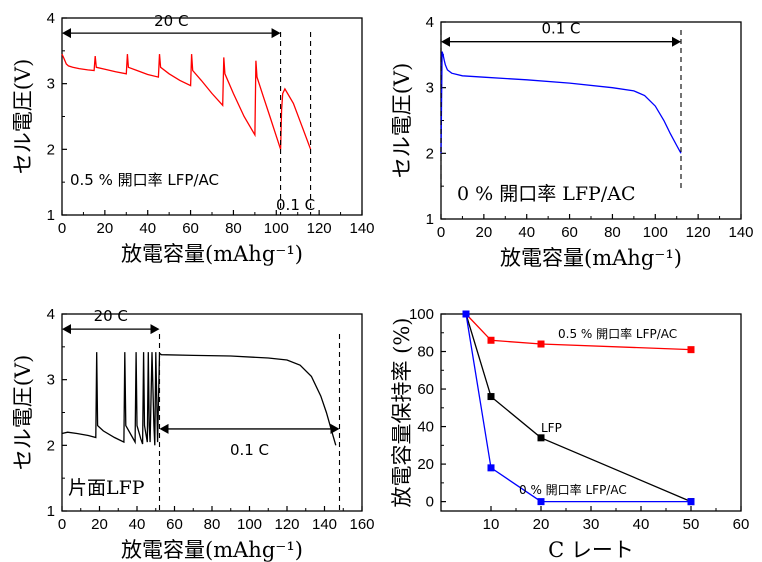 This screenshot has height=562, width=762. Describe the element at coordinates (561, 102) in the screenshot. I see `series-line-blue` at that location.